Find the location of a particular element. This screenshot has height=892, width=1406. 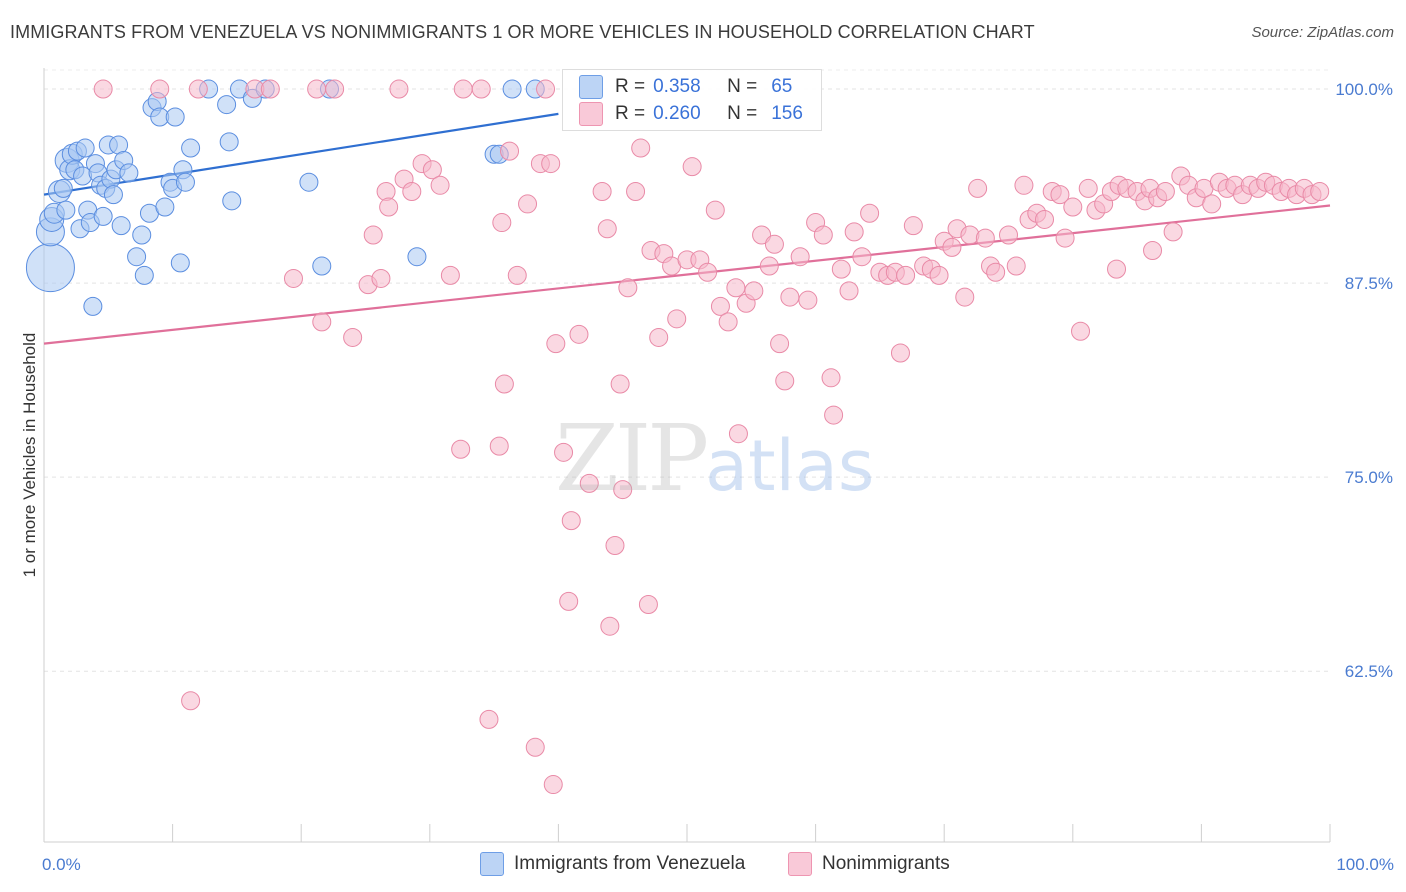

y-tick-label: 75.0% is located at coordinates (1369, 477).